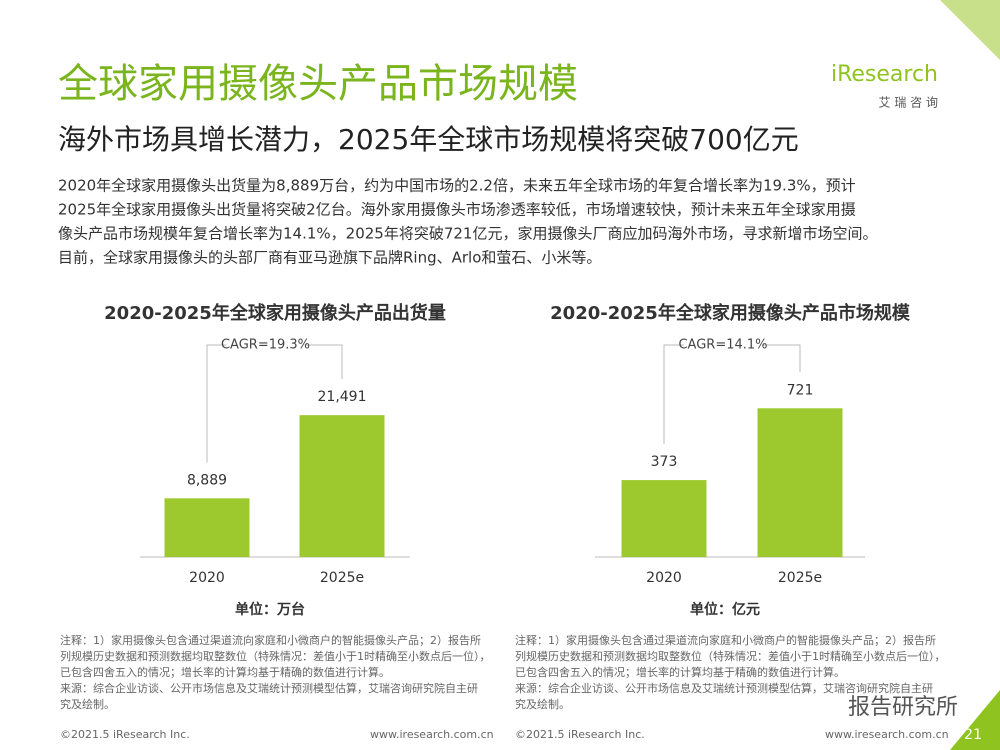  I want to click on slide-title: 全球家用摄像头产品市场规模, so click(318, 84).